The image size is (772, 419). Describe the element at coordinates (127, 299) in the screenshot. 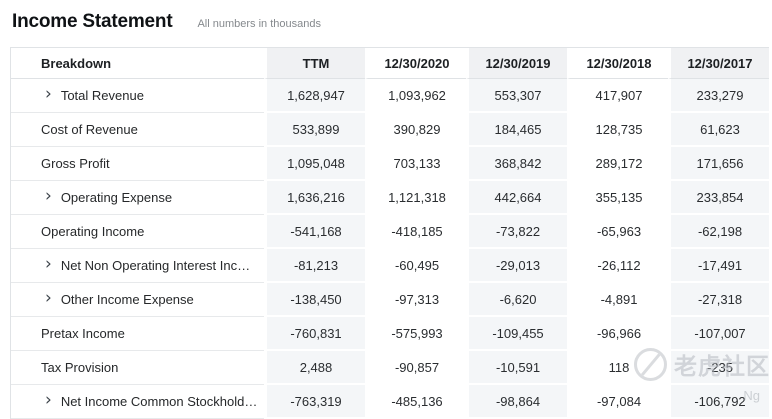

I see `row-label-text: Other Income Expense` at that location.